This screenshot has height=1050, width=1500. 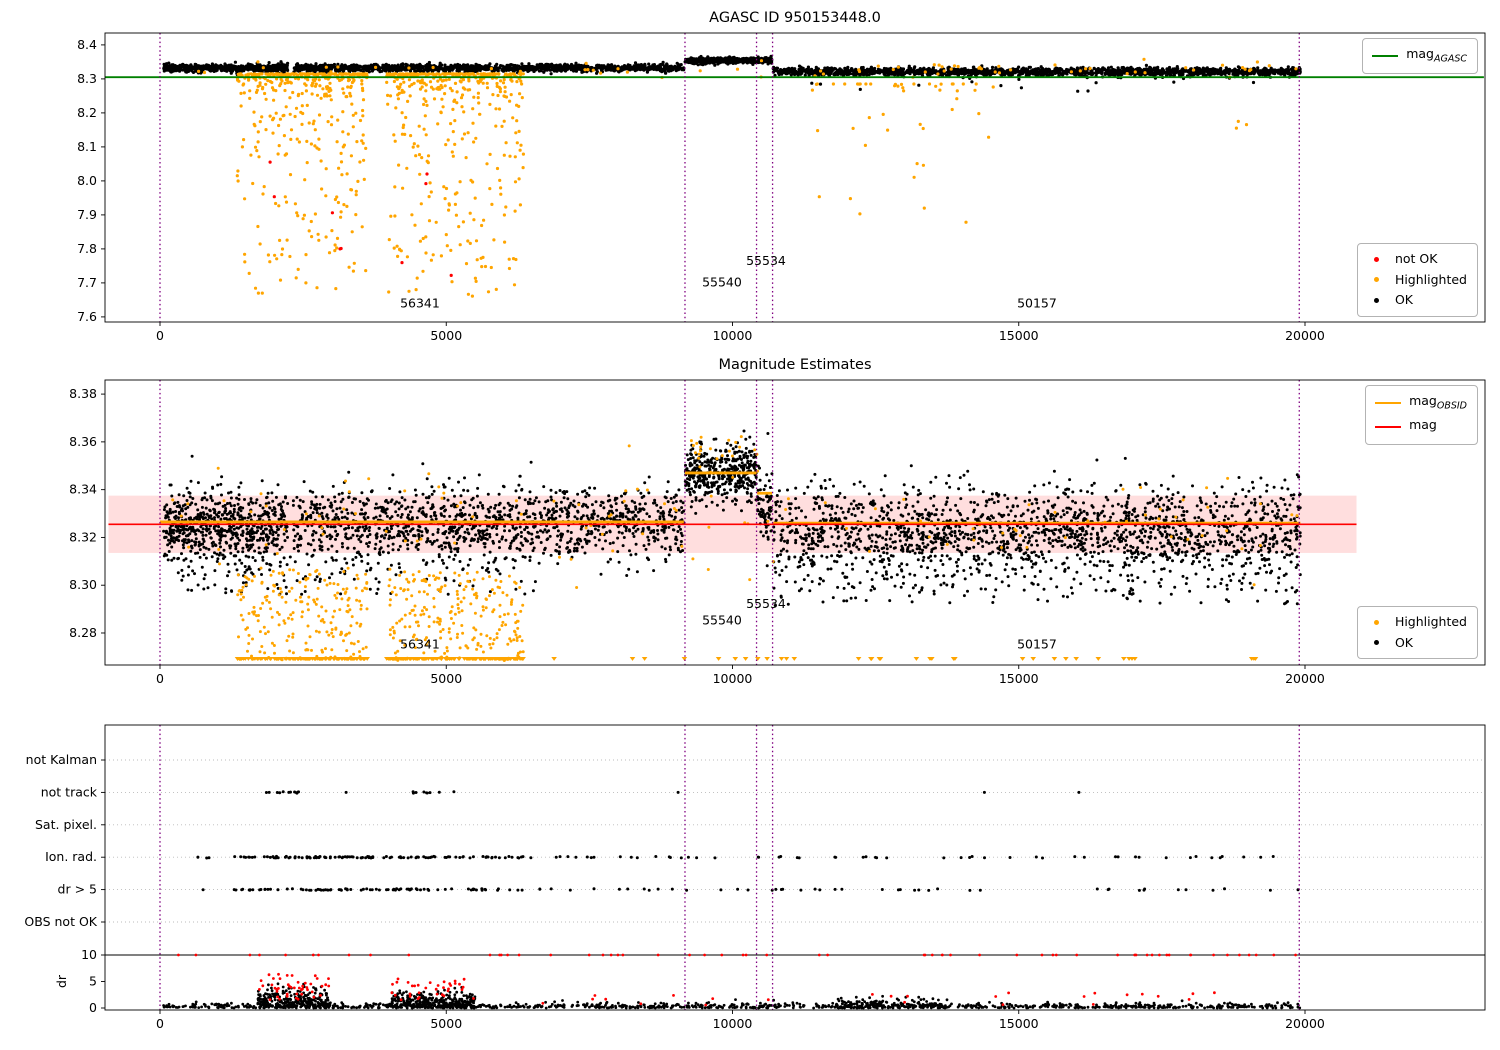 What do you see at coordinates (728, 60) in the screenshot?
I see `scatter-ok-elevated` at bounding box center [728, 60].